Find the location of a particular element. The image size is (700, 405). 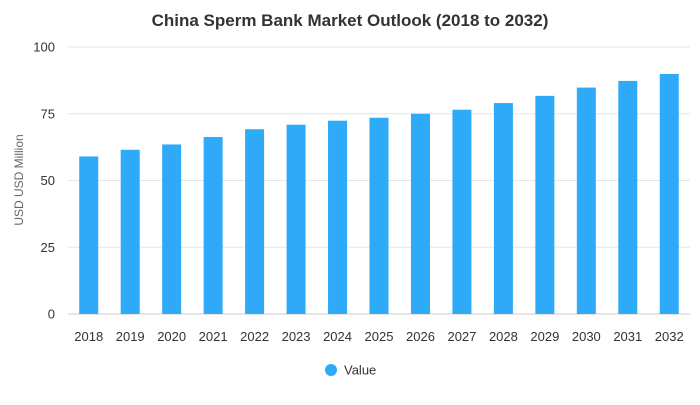

x-tick-label: 2020 is located at coordinates (171, 336).